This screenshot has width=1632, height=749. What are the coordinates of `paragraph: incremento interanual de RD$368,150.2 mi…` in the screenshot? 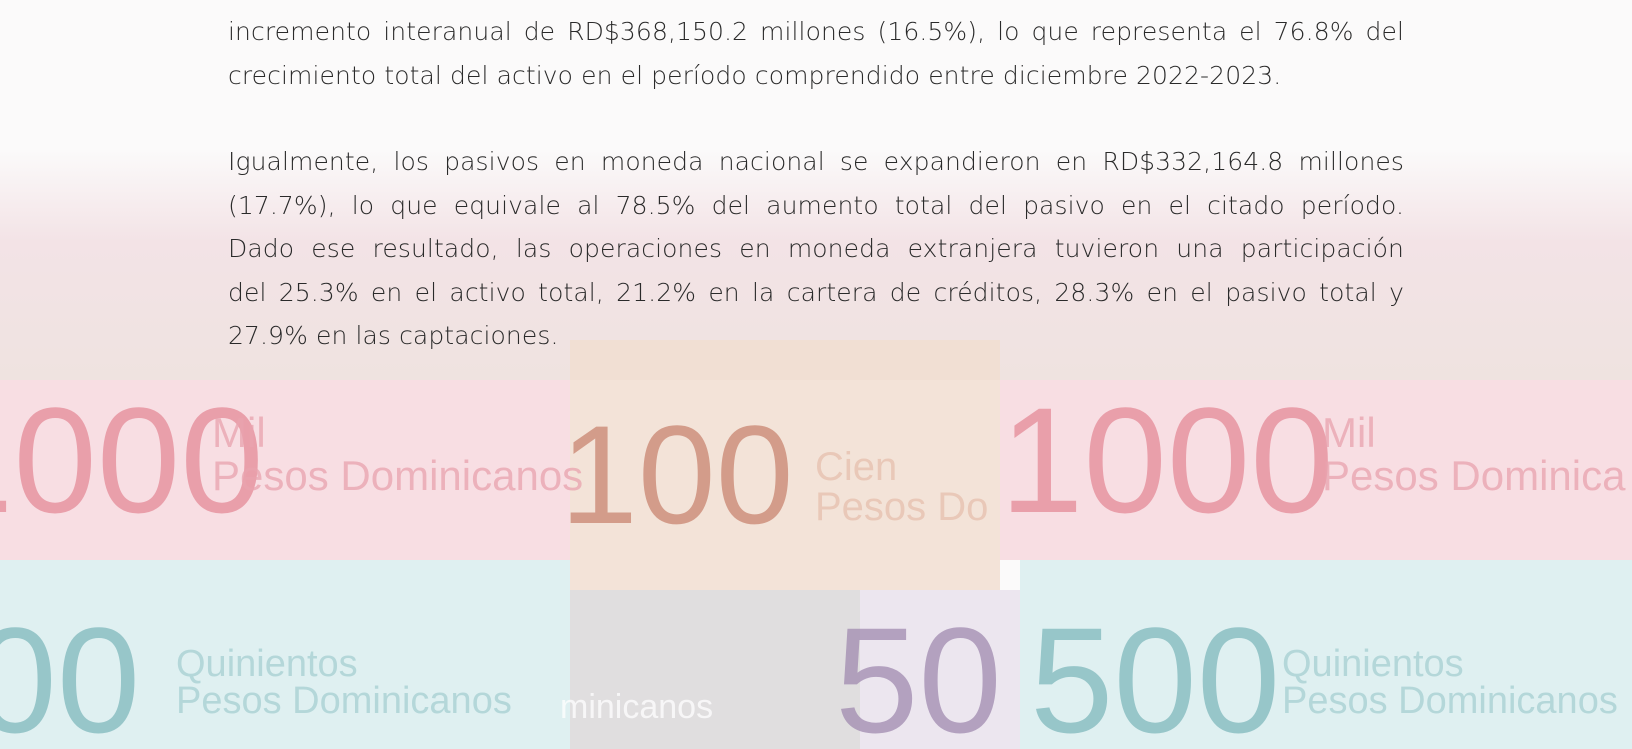 It's located at (816, 53).